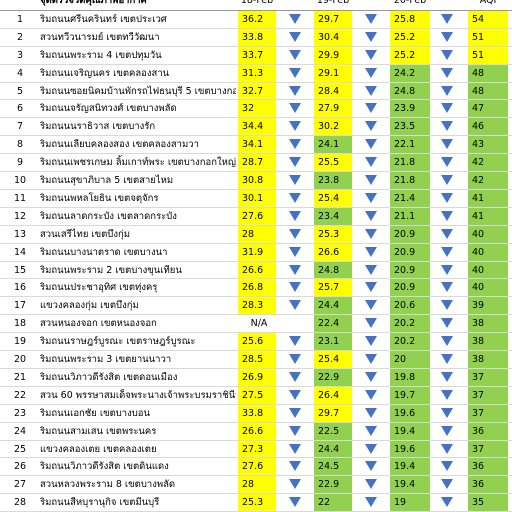 This screenshot has height=512, width=512. Describe the element at coordinates (488, 19) in the screenshot. I see `value-cell: 54` at that location.